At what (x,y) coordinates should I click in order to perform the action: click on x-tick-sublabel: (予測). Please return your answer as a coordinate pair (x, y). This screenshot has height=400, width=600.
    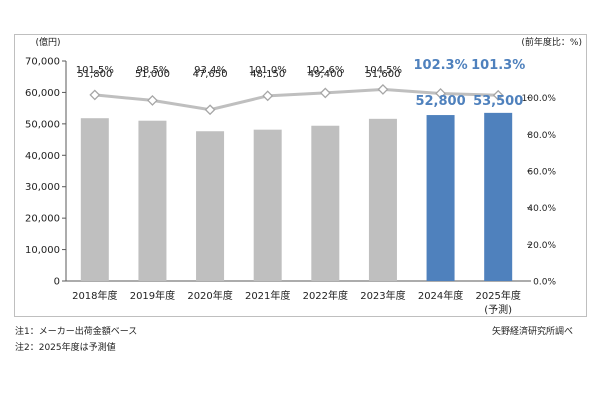
    Looking at the image, I should click on (498, 309).